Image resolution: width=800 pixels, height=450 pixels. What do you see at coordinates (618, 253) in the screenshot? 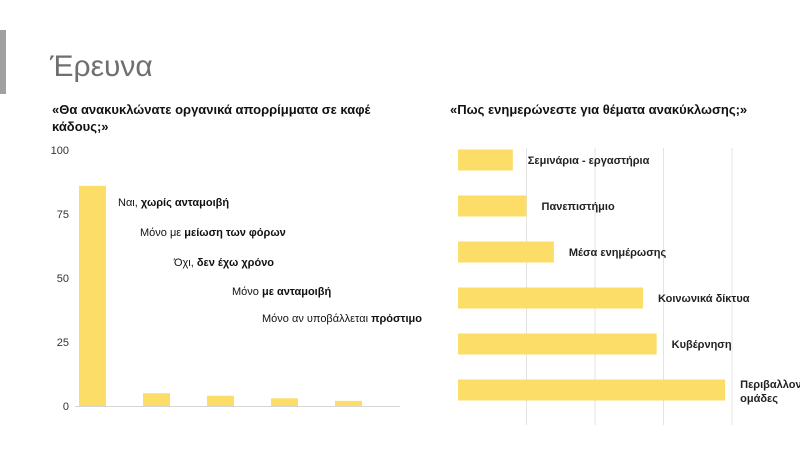
I see `category-label: Μέσα ενημέρωσης` at bounding box center [618, 253].